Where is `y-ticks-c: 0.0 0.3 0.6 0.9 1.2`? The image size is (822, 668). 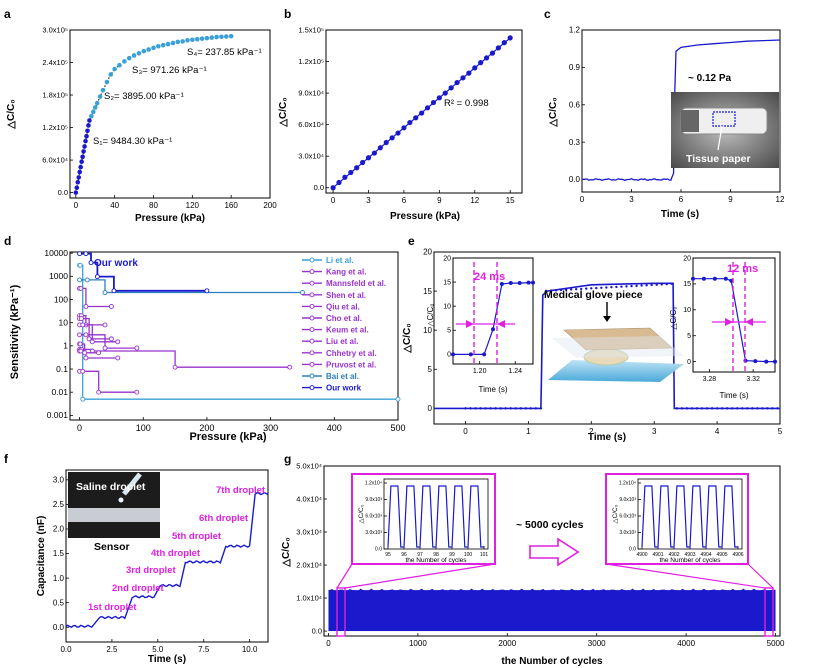 y-ticks-c: 0.0 0.3 0.6 0.9 1.2 is located at coordinates (577, 105).